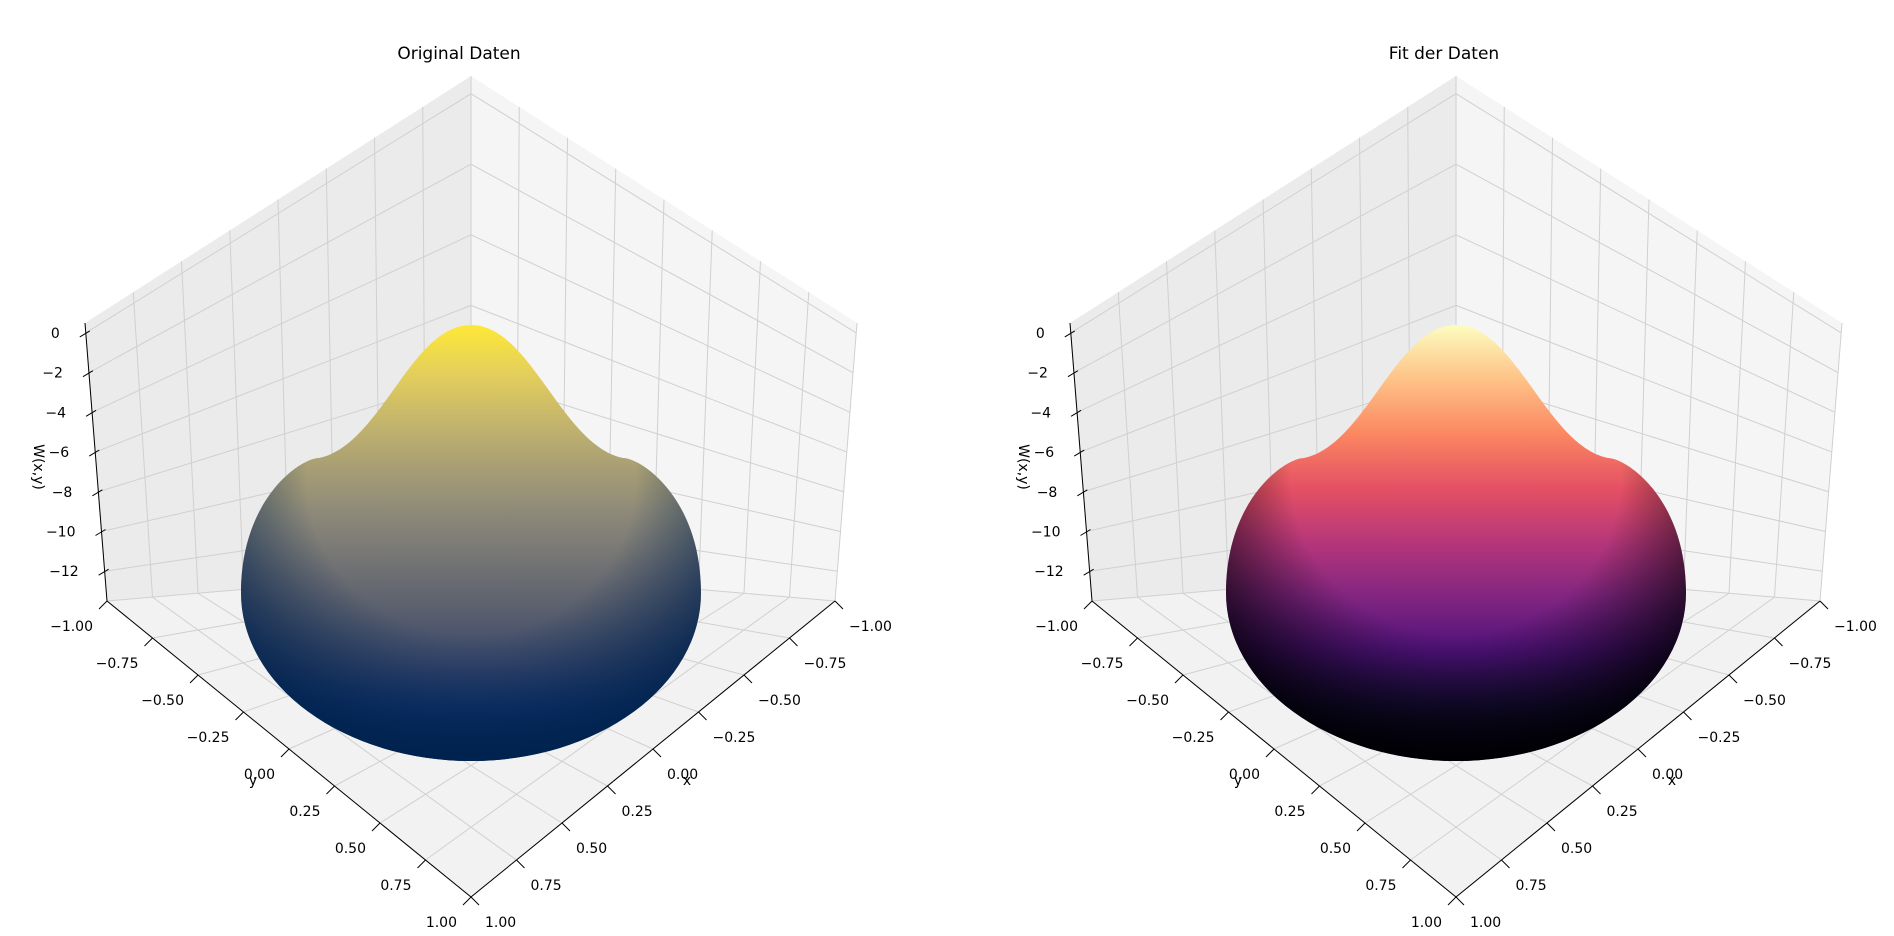 The image size is (1894, 936). What do you see at coordinates (1193, 738) in the screenshot?
I see `y-tick-label: −0.25` at bounding box center [1193, 738].